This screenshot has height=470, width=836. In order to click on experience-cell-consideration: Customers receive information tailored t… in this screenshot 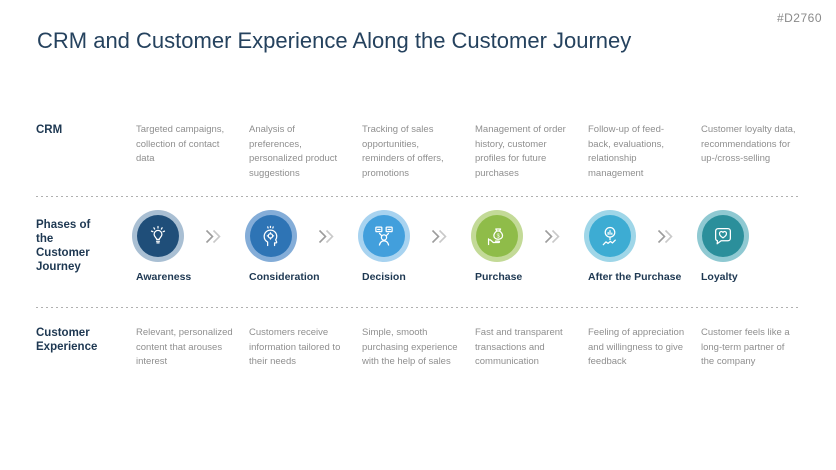, I will do `click(295, 347)`.